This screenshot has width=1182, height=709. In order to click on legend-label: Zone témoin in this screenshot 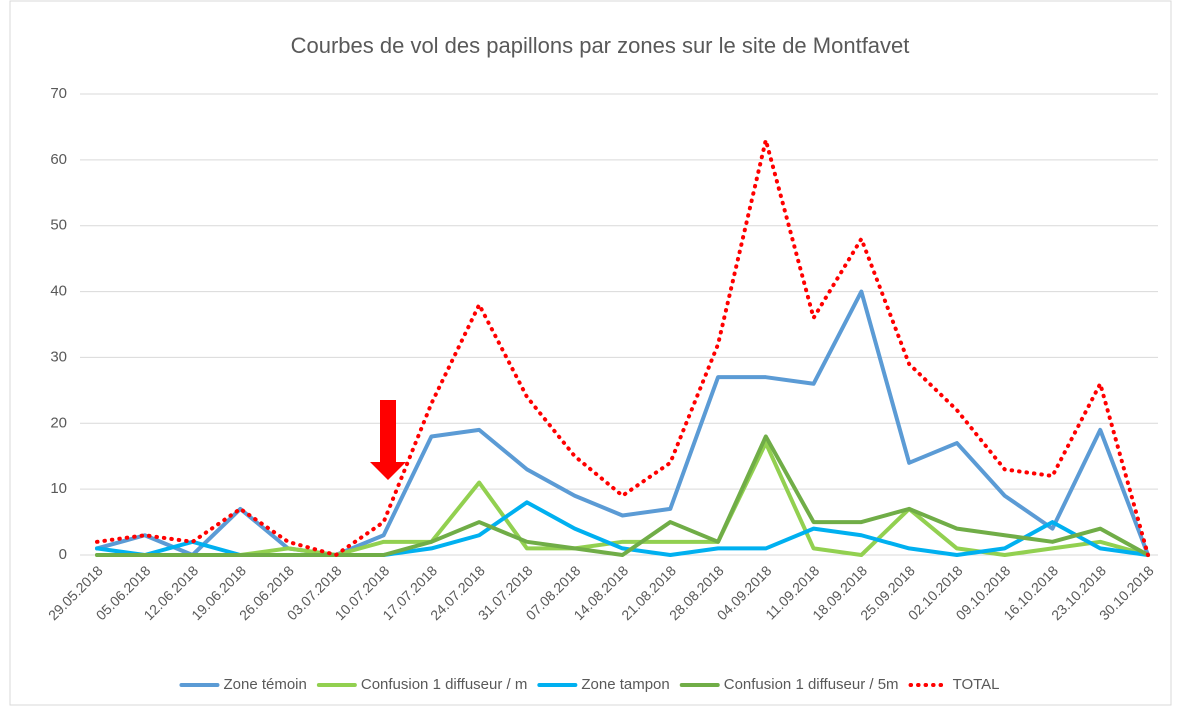, I will do `click(264, 684)`.